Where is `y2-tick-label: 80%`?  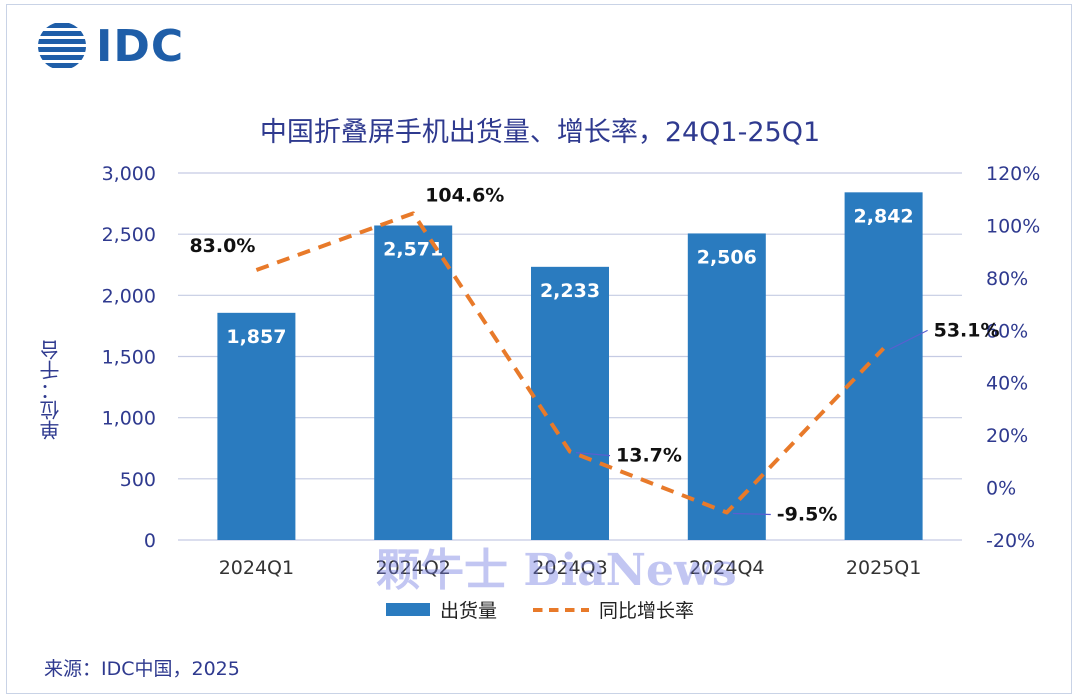 y2-tick-label: 80% is located at coordinates (1007, 279).